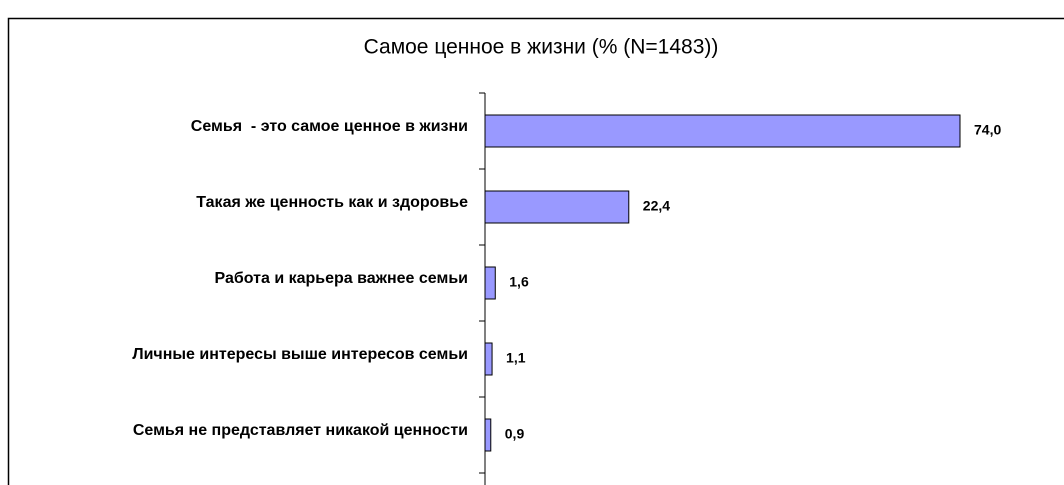 This screenshot has height=485, width=1064. I want to click on category-label: Работа и карьера важнее семьи, so click(341, 278).